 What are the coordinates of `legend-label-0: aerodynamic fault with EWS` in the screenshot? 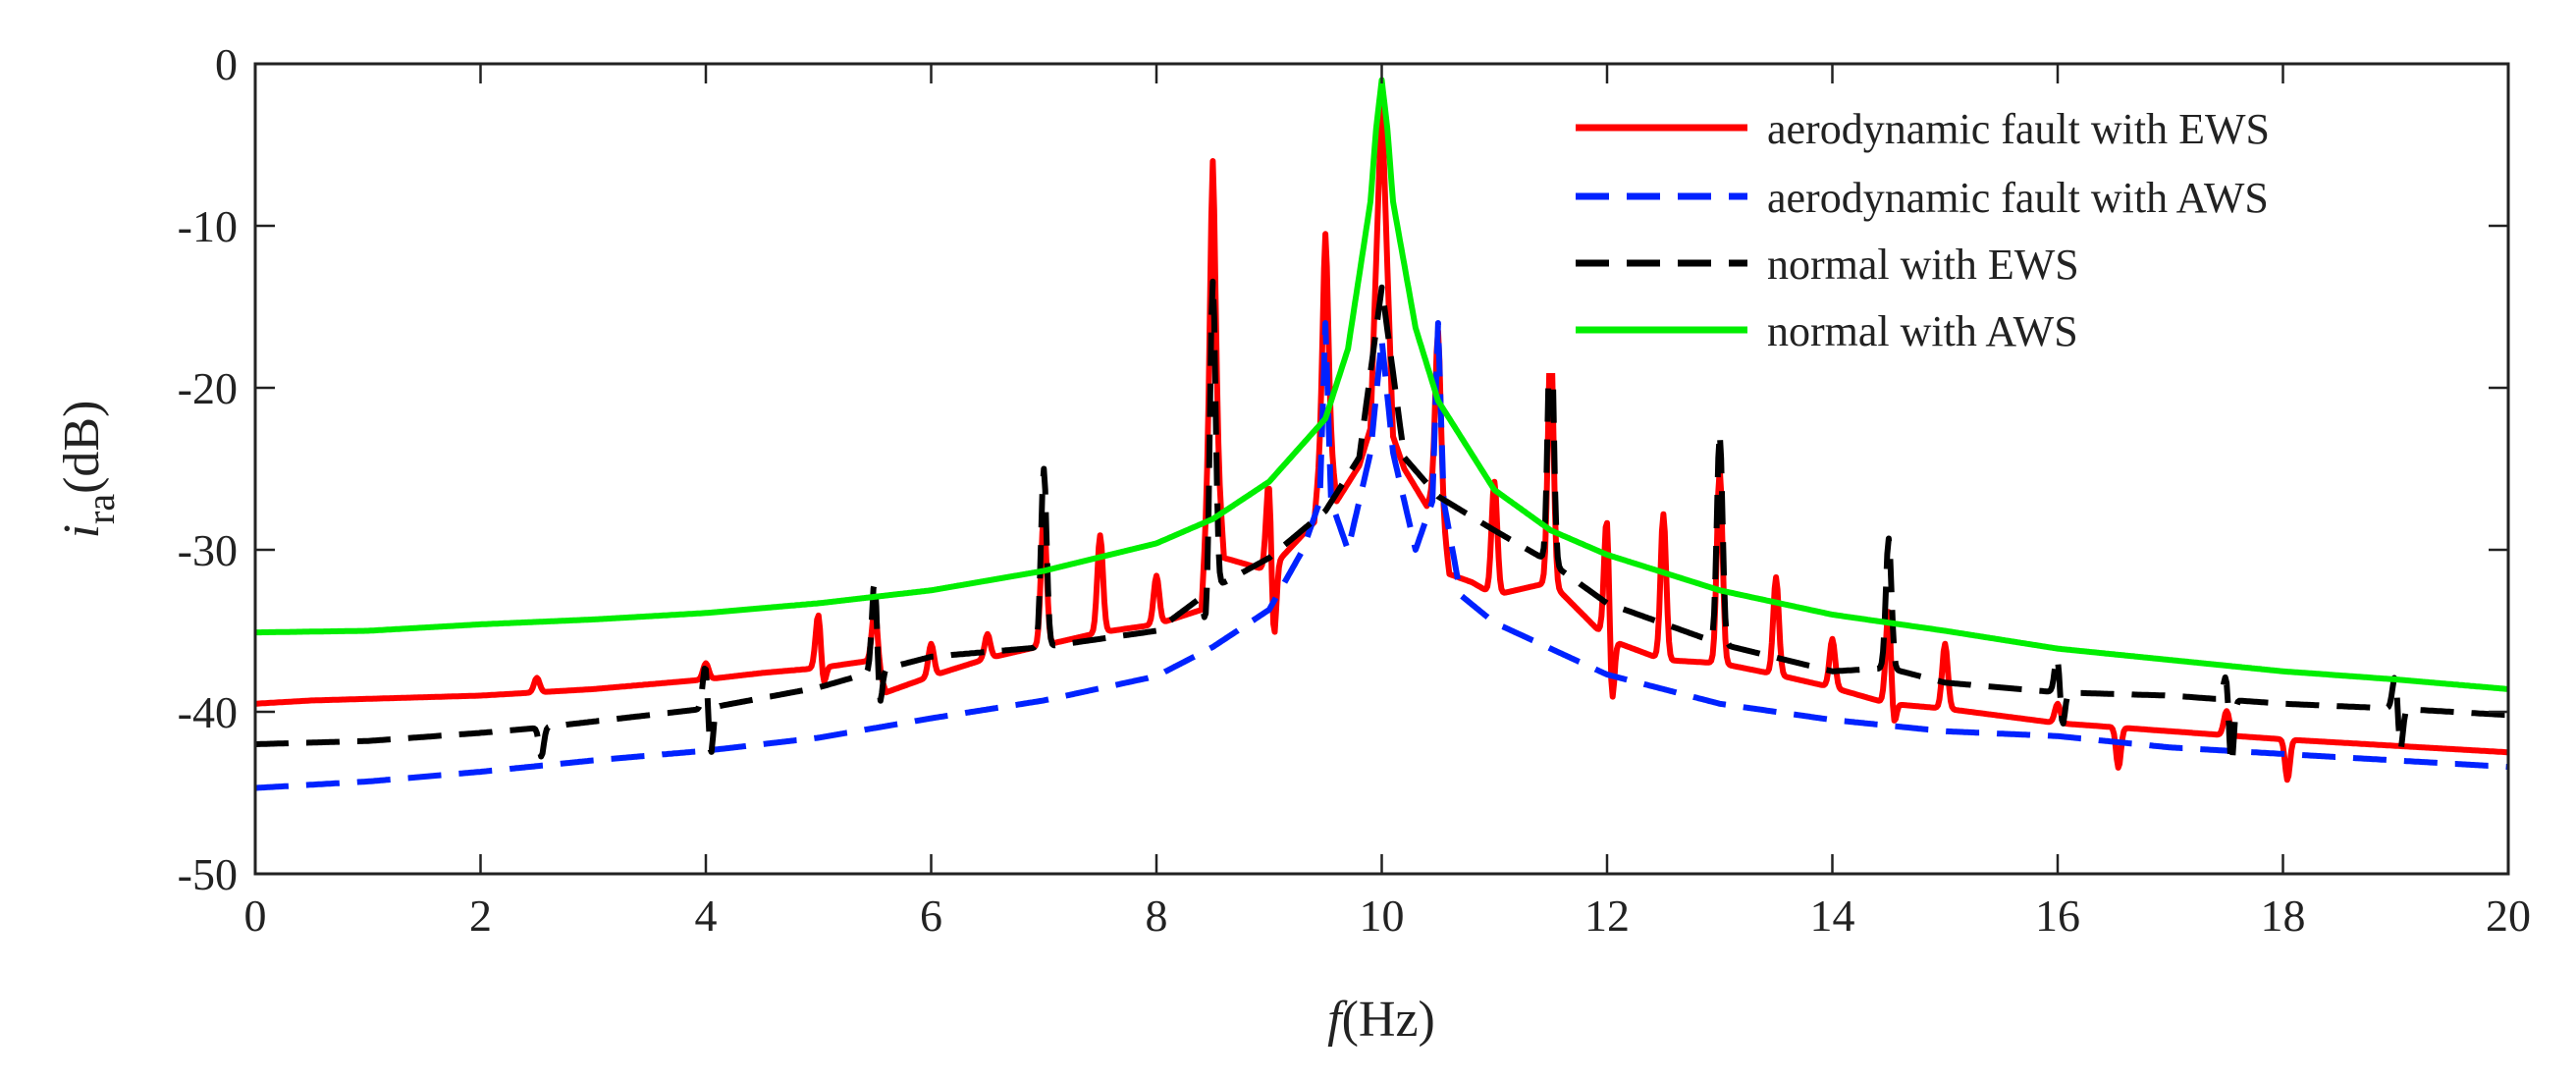 It's located at (2018, 129).